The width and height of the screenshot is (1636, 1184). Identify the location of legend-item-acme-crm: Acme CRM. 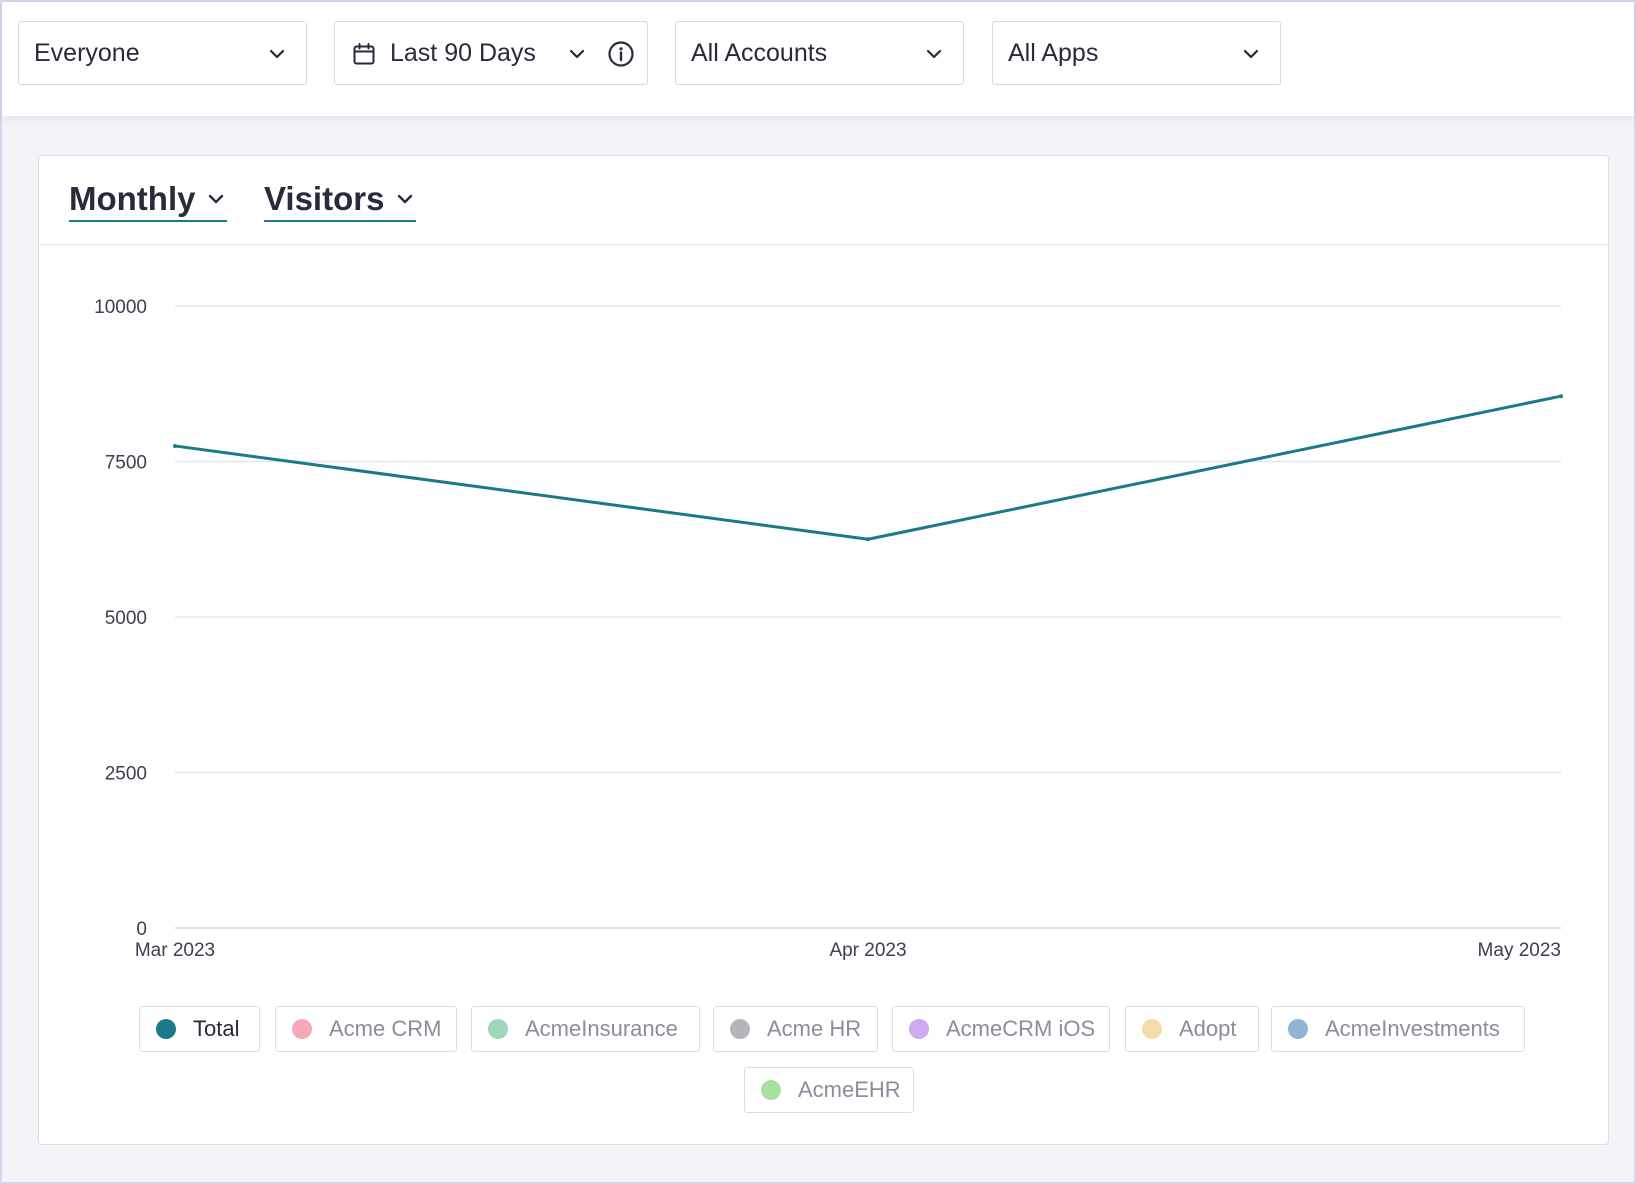
(366, 1029).